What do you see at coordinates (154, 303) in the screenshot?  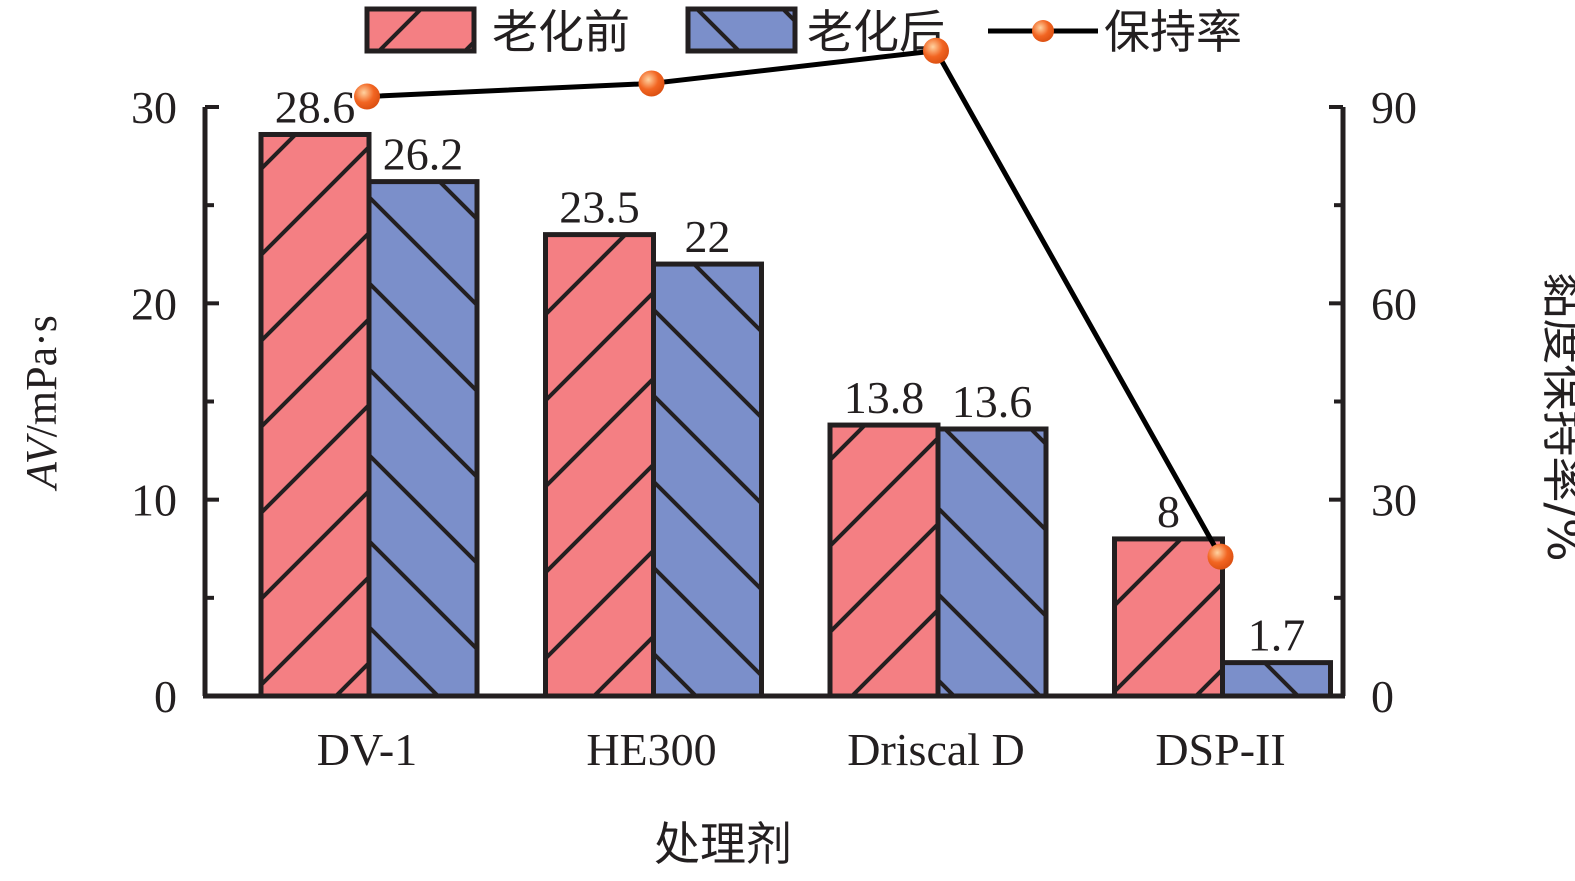 I see `y-tick-label: 20` at bounding box center [154, 303].